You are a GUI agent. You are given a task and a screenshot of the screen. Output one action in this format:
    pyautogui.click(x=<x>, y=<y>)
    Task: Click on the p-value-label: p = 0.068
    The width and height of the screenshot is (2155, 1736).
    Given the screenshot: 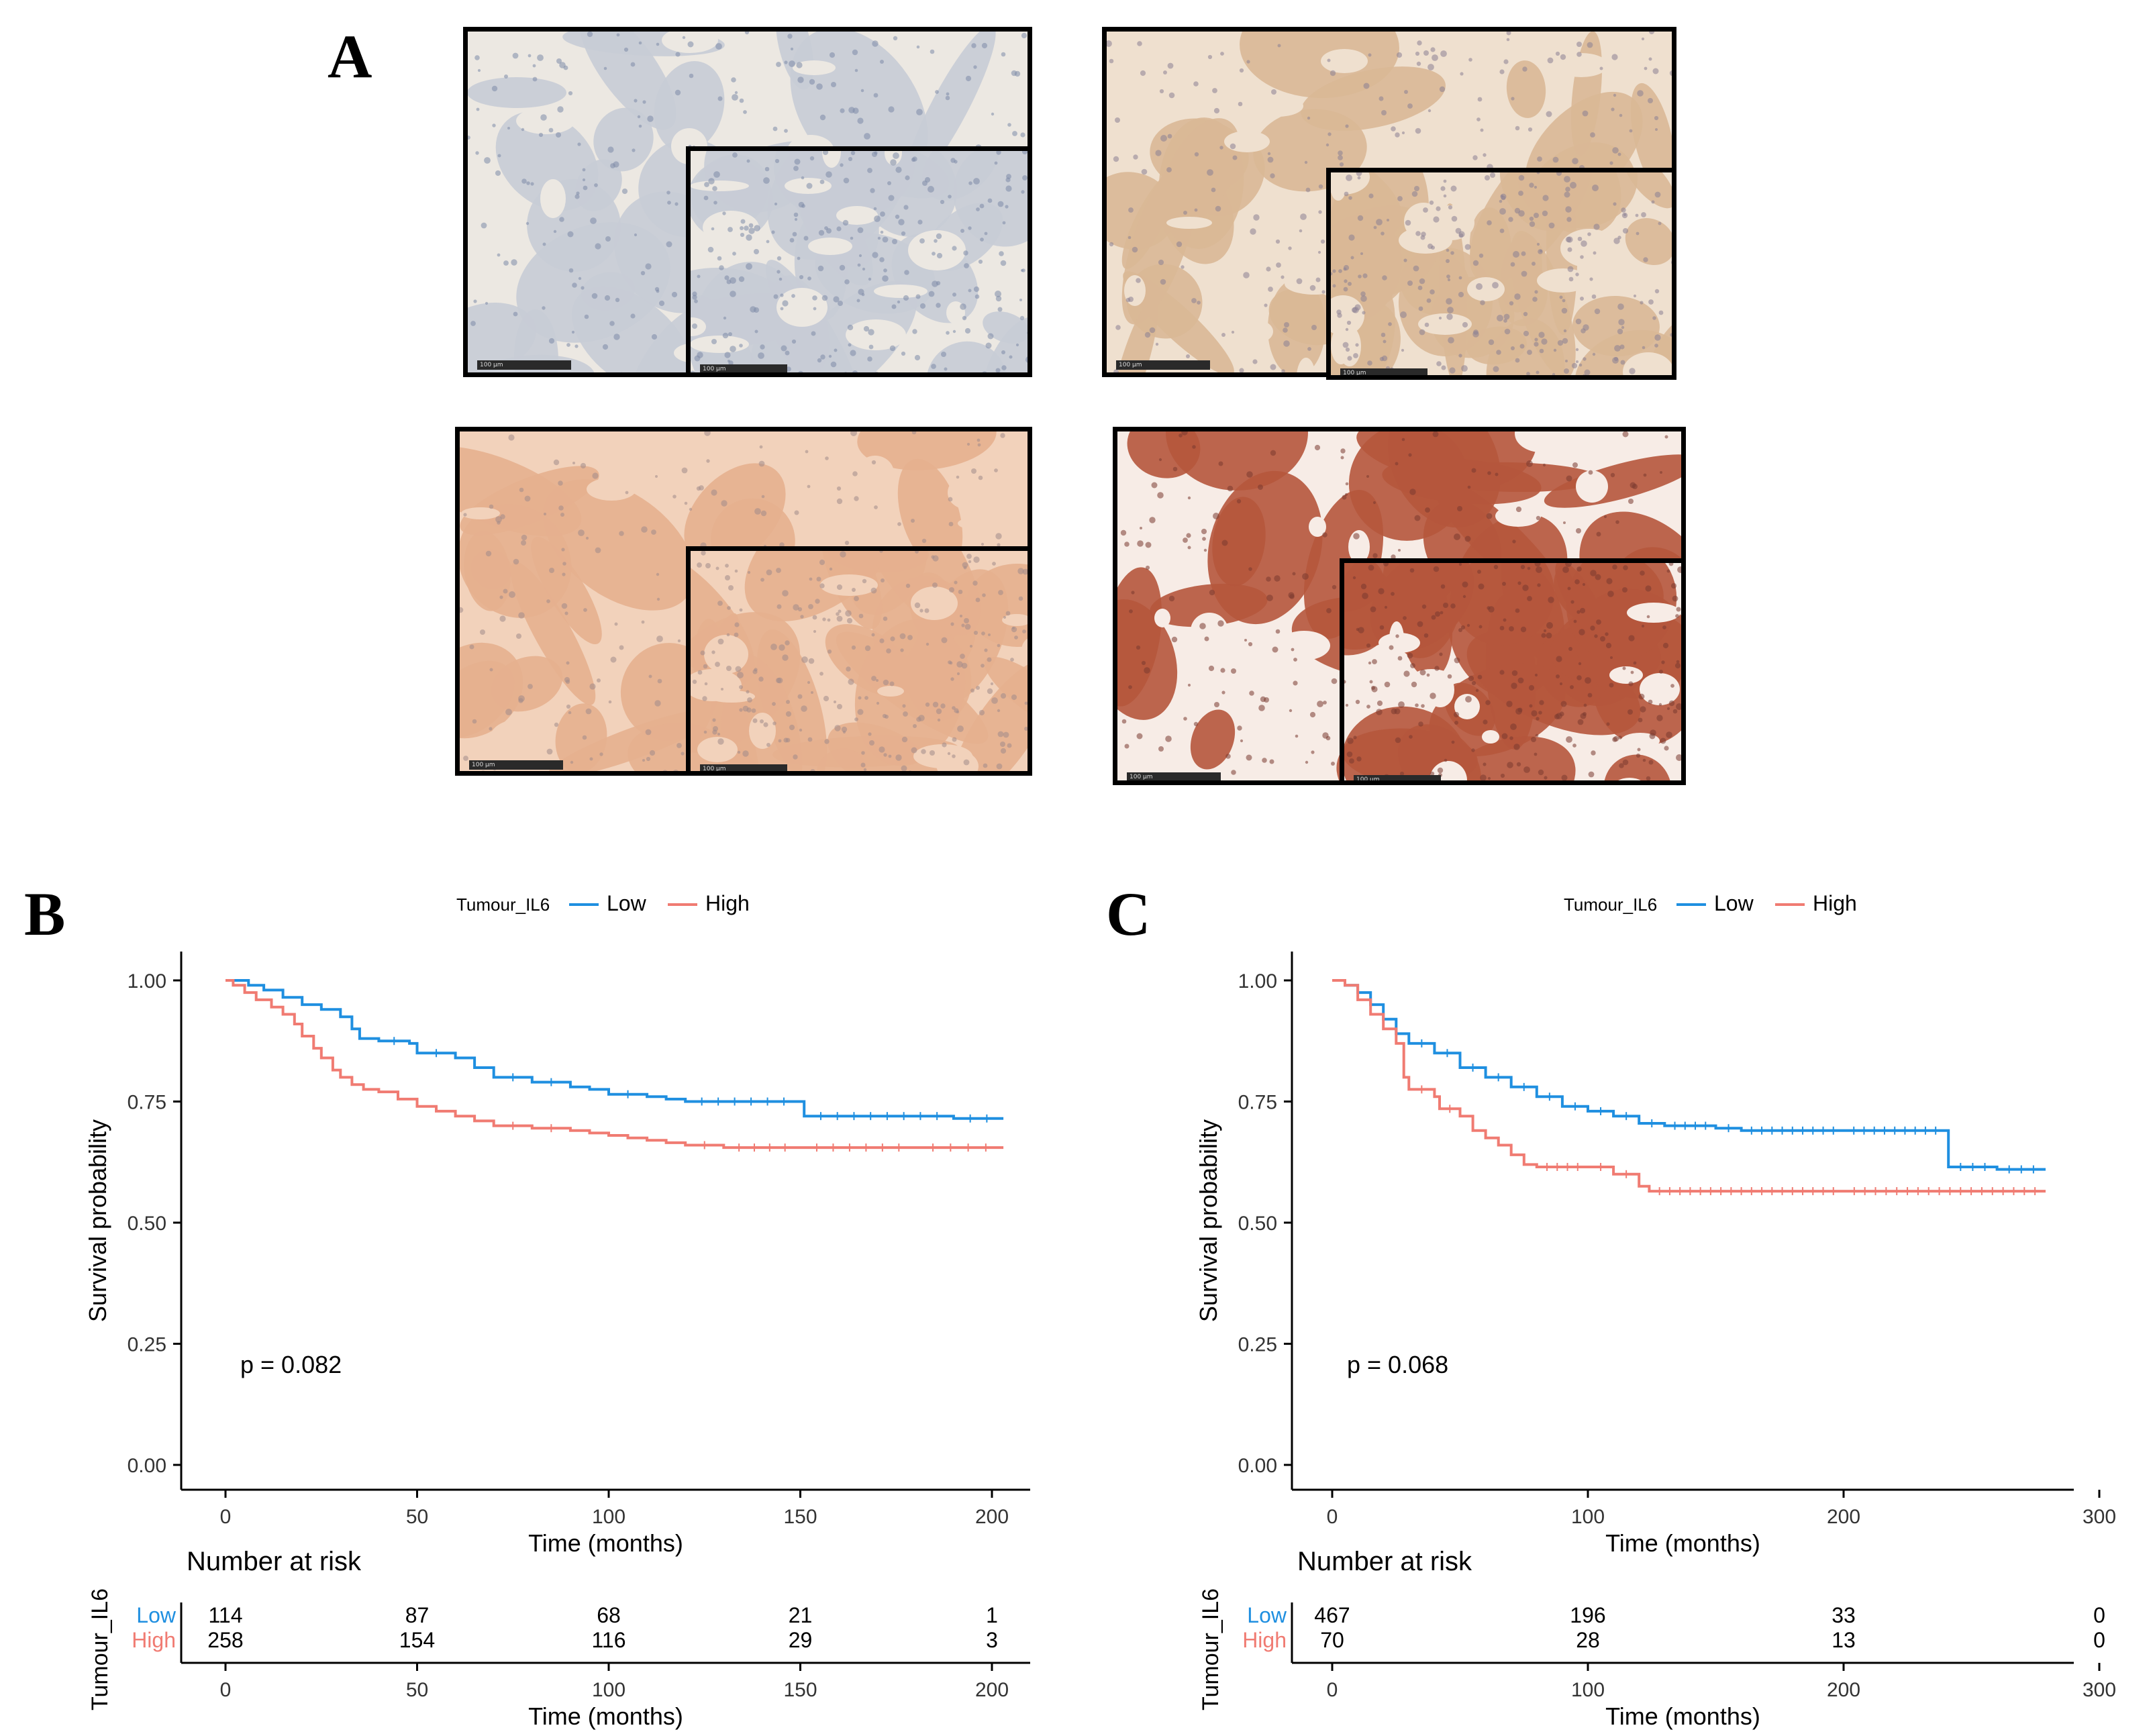 What is the action you would take?
    pyautogui.click(x=1397, y=1364)
    